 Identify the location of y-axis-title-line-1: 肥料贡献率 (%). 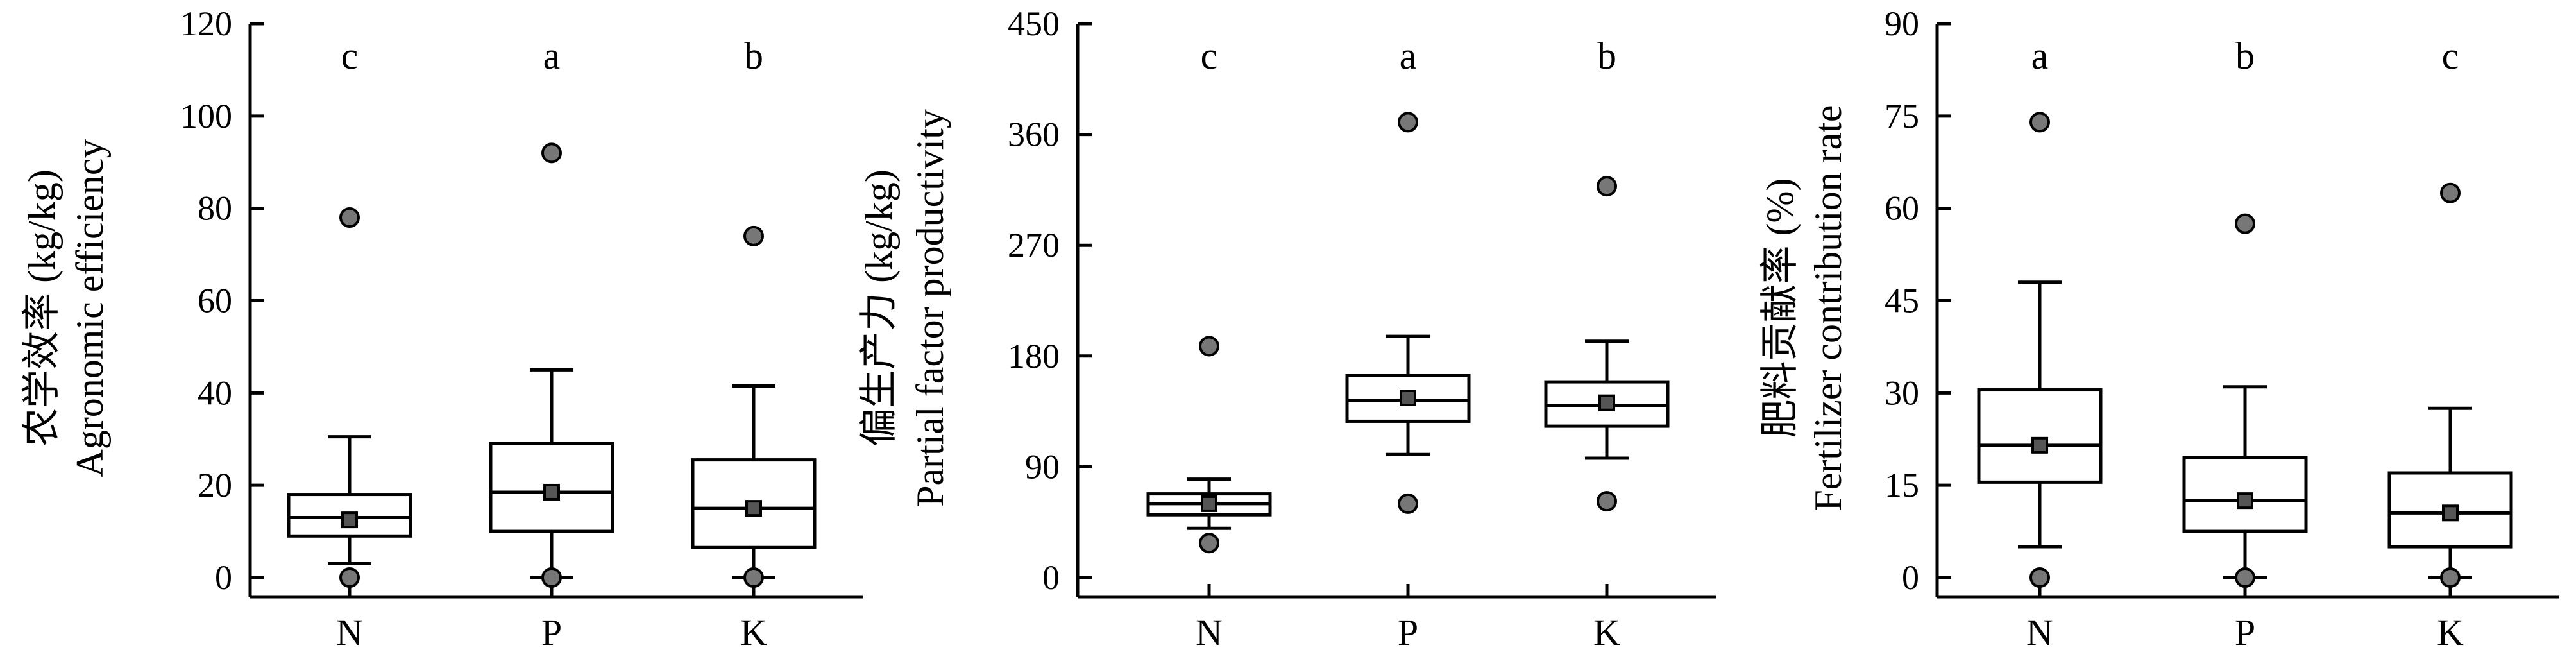
(1780, 308).